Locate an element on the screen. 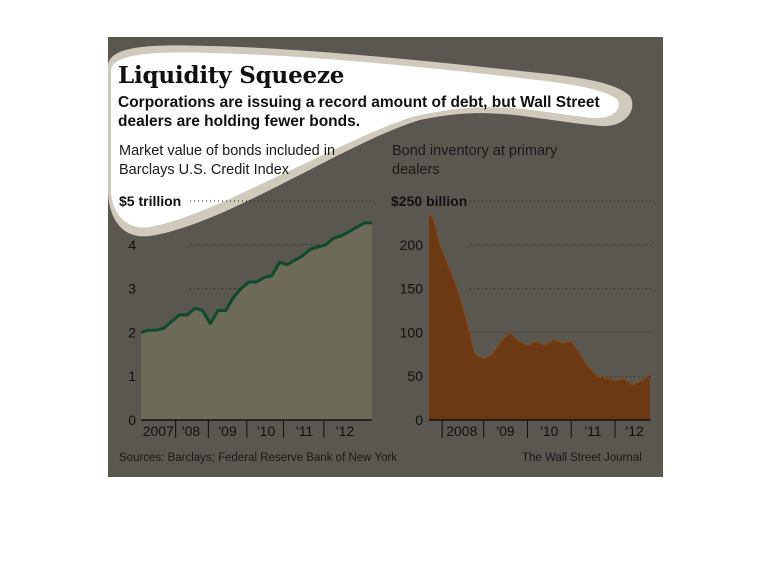 The width and height of the screenshot is (770, 572). right-chart: $250 billion 200 150 100 50 0 2008 '09 '10 '11 '12 is located at coordinates (521, 316).